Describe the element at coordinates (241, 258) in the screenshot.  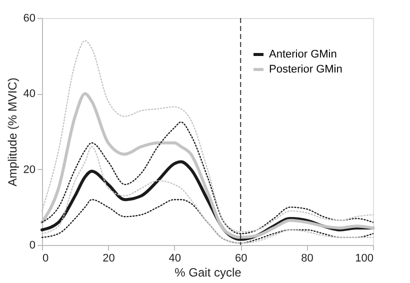
I see `x-tick-label: 60` at that location.